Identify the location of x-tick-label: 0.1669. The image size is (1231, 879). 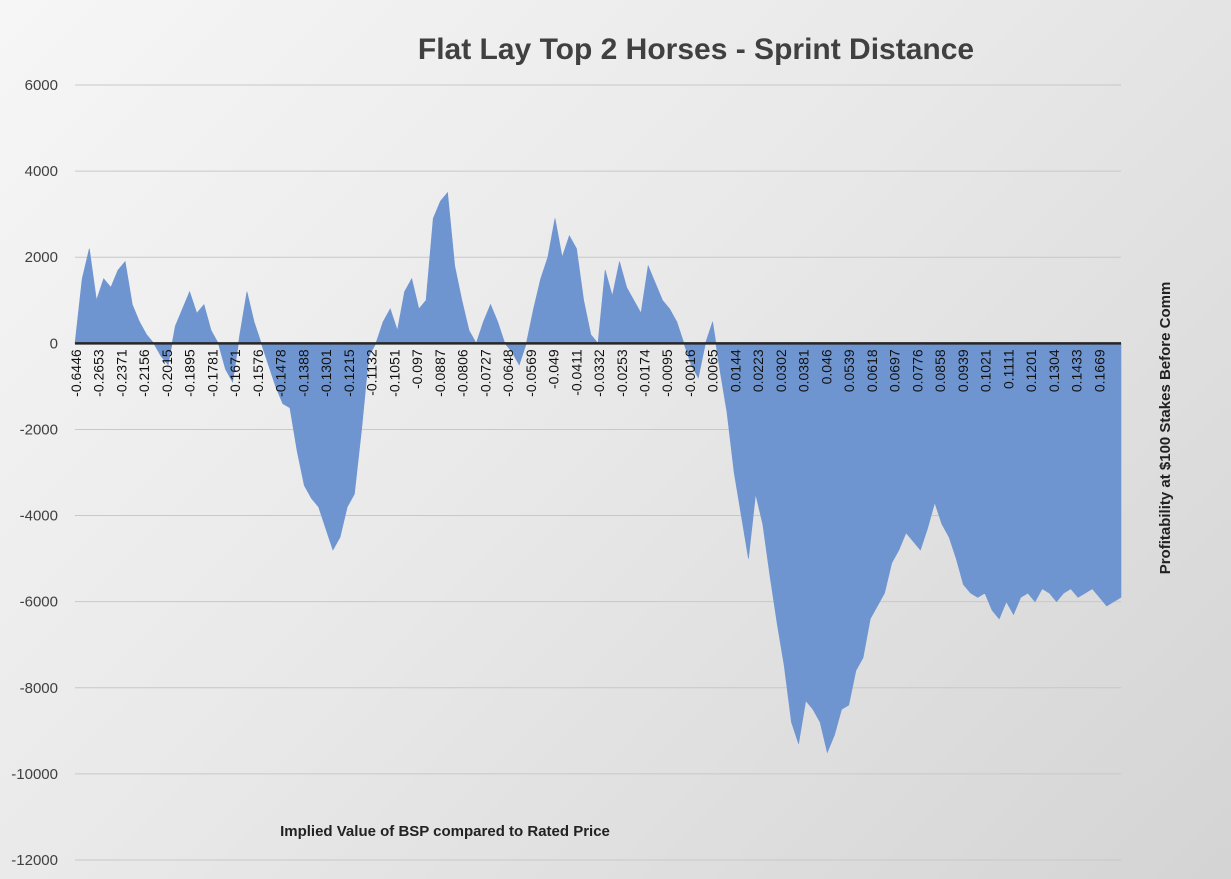
(1099, 370).